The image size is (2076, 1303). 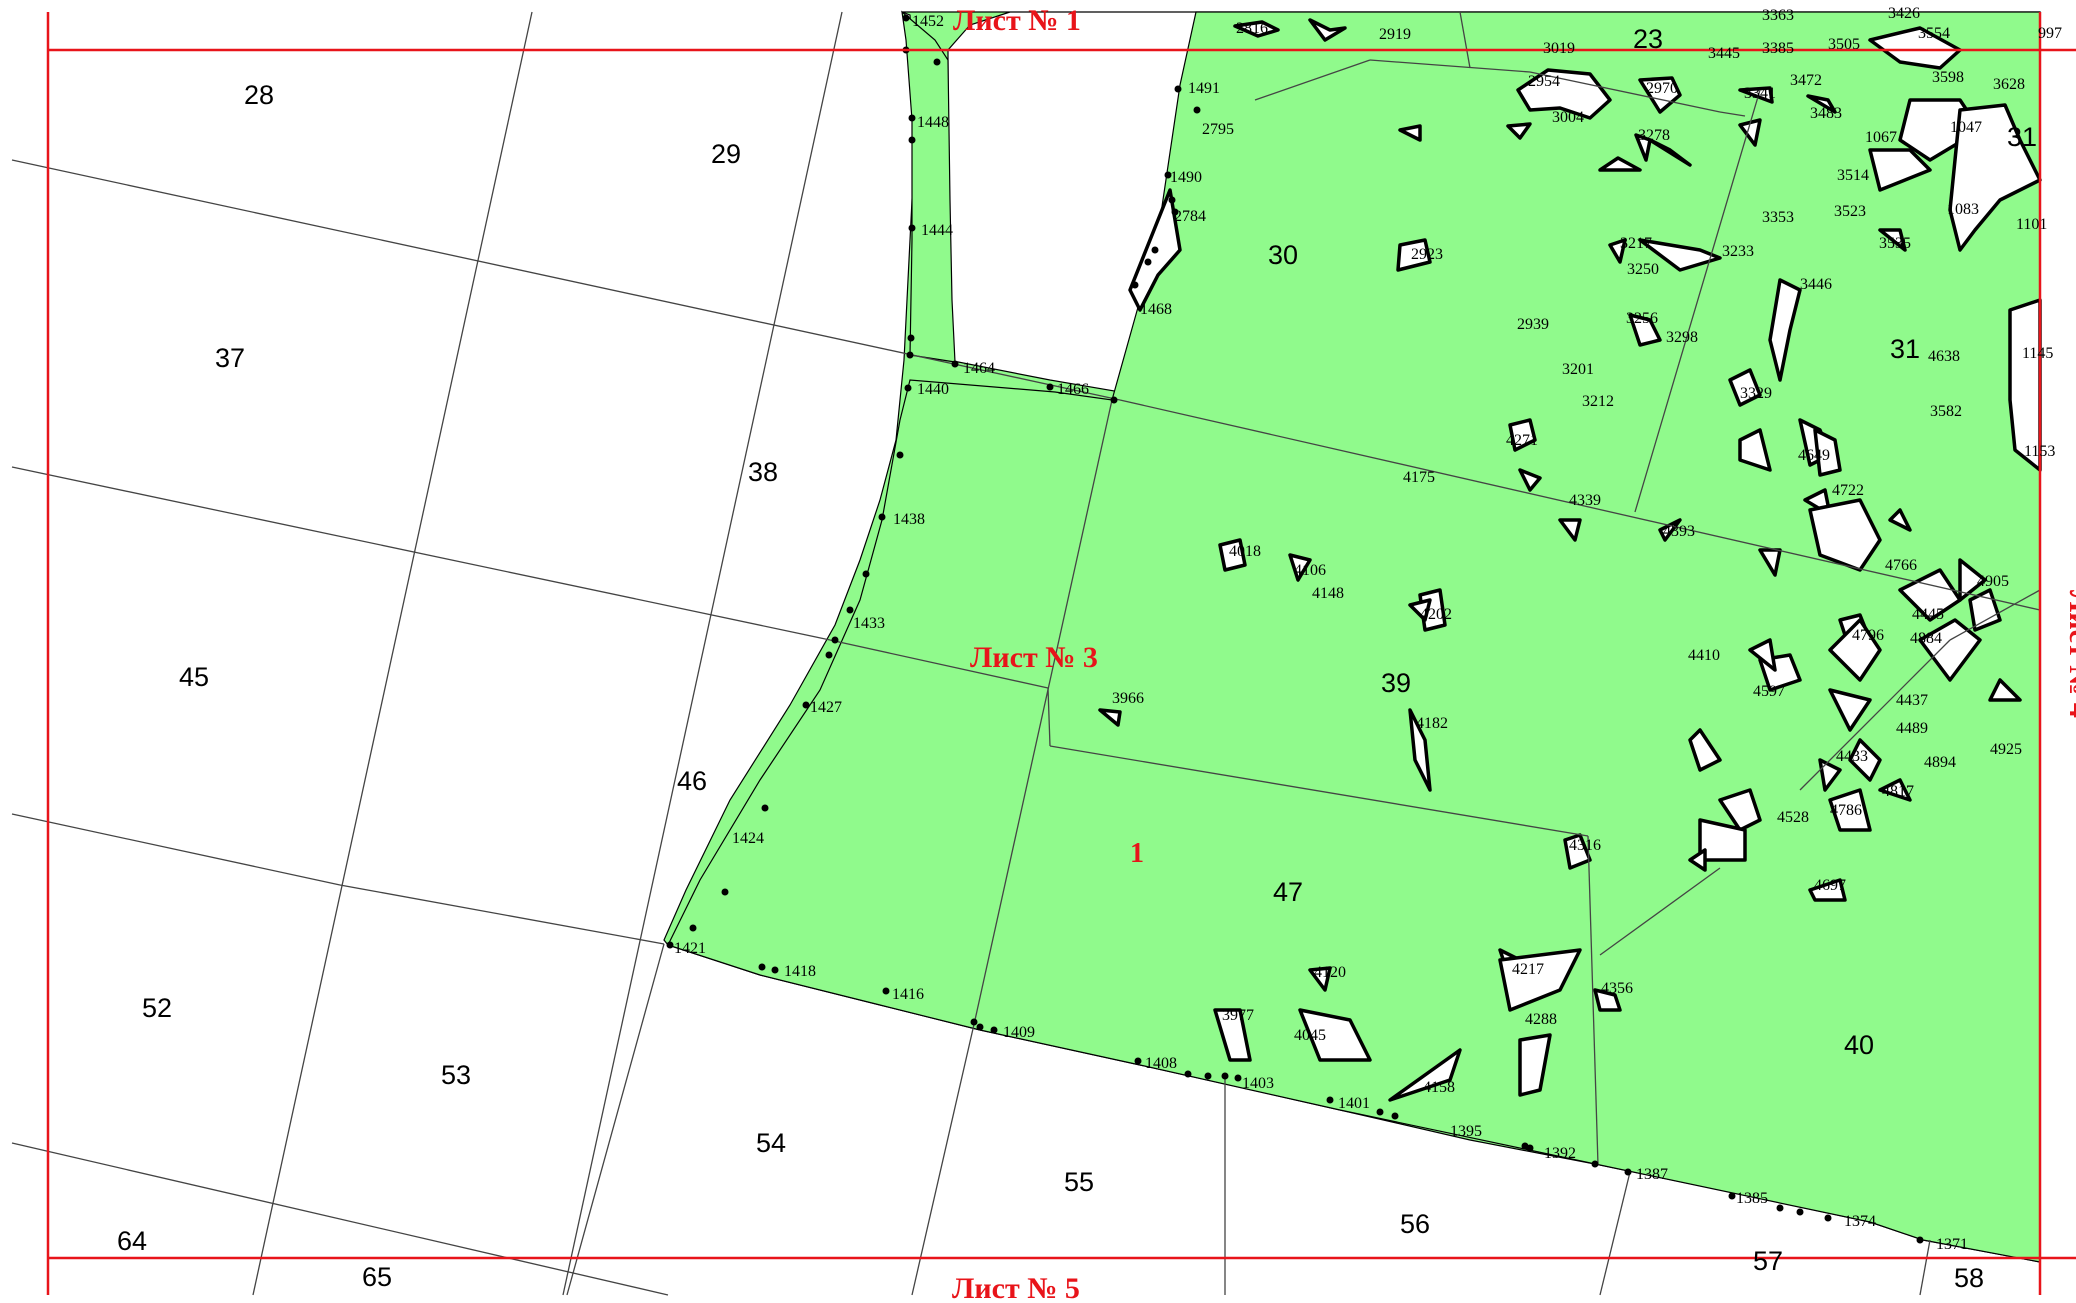 What do you see at coordinates (1522, 440) in the screenshot?
I see `point-label: 4271` at bounding box center [1522, 440].